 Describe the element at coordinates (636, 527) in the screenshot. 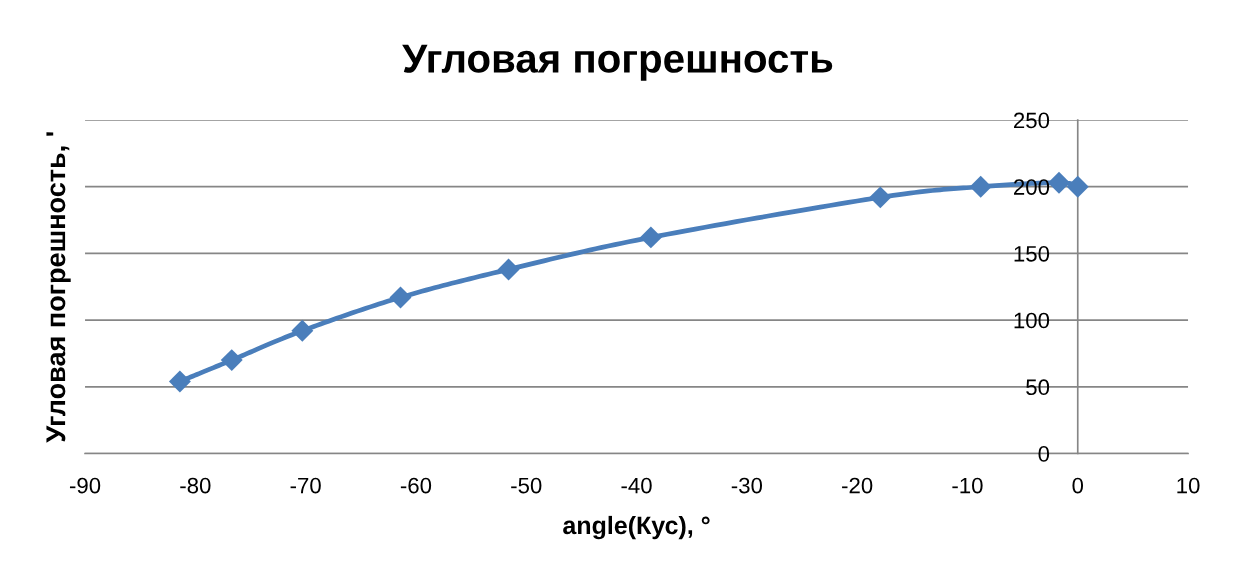

I see `x-axis-title: angle(Кус), °` at that location.